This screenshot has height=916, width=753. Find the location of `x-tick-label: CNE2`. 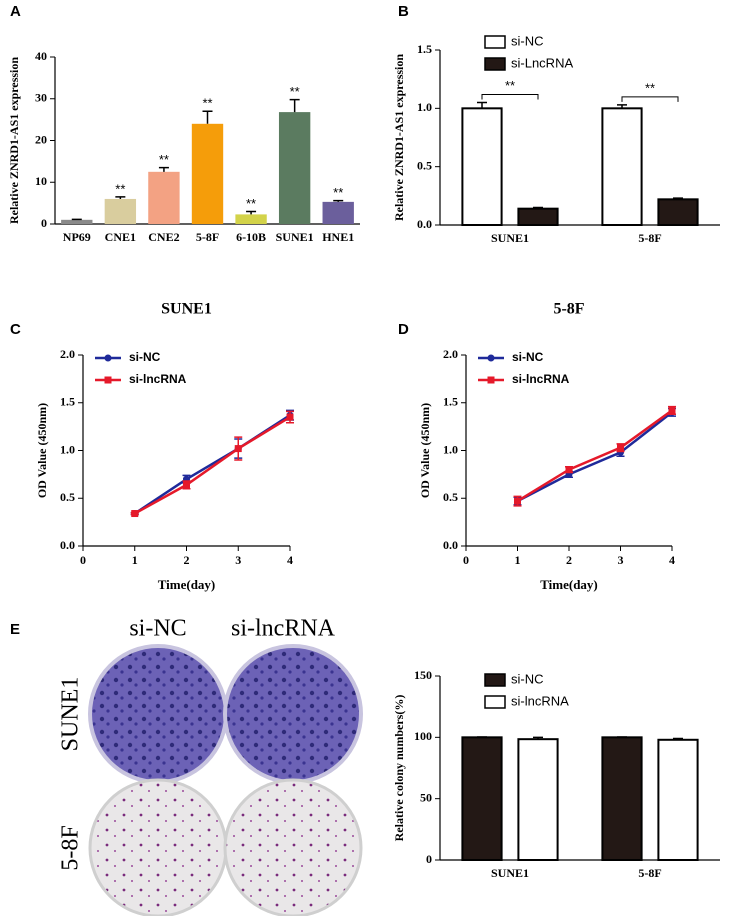

x-tick-label: CNE2 is located at coordinates (163, 237).